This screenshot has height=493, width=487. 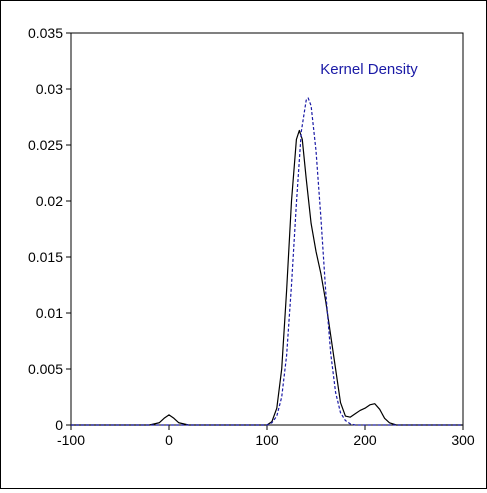 I want to click on y-tick-label: 0.005, so click(x=45, y=369).